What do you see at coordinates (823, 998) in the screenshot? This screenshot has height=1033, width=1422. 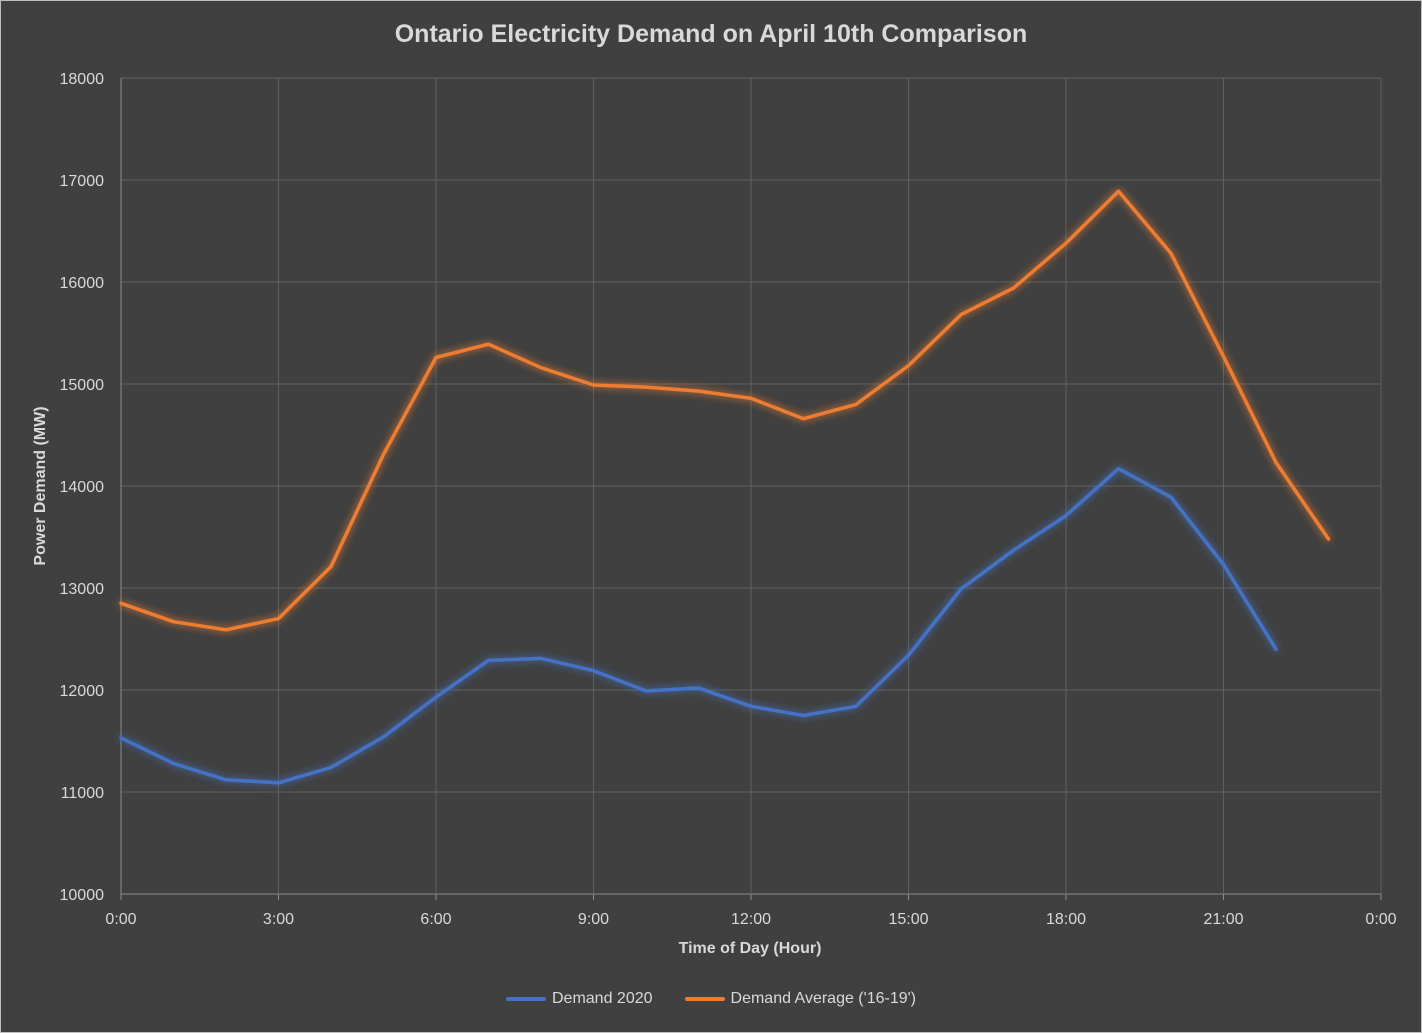 I see `legend-label-demand-average: Demand Average ('16-19')` at bounding box center [823, 998].